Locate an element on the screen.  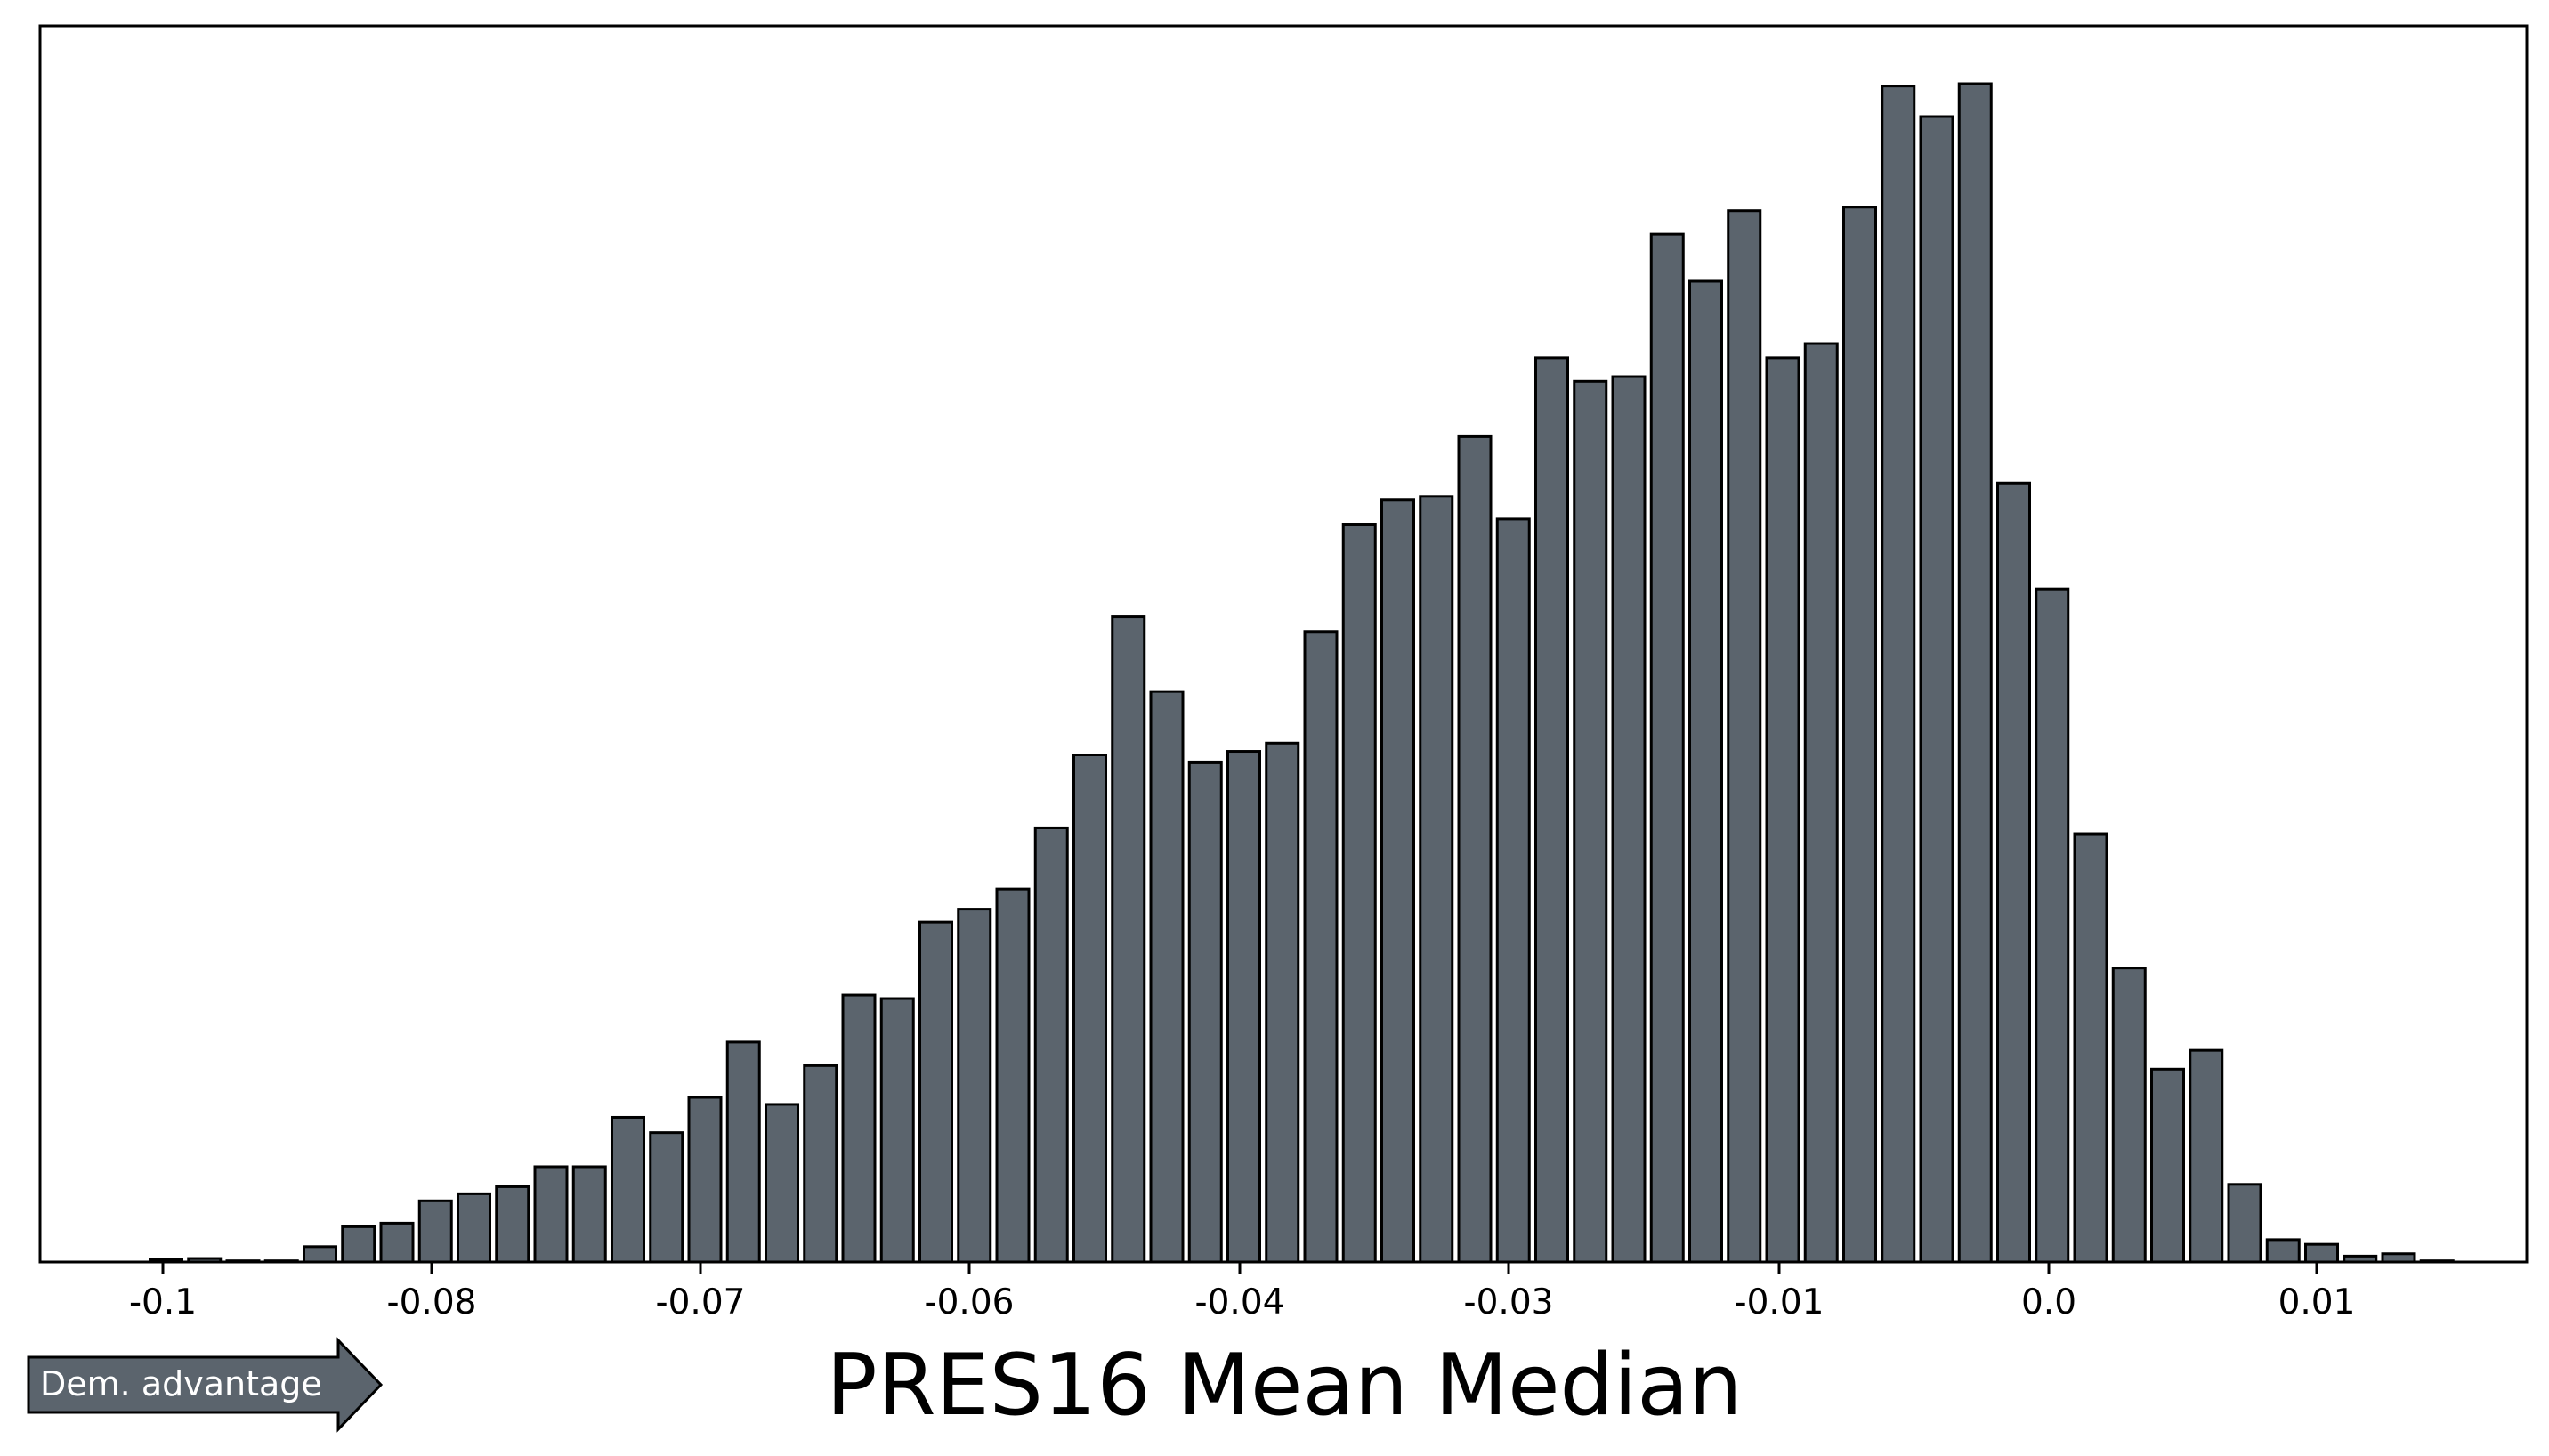
arrow-right-icon is located at coordinates (206, 1385).